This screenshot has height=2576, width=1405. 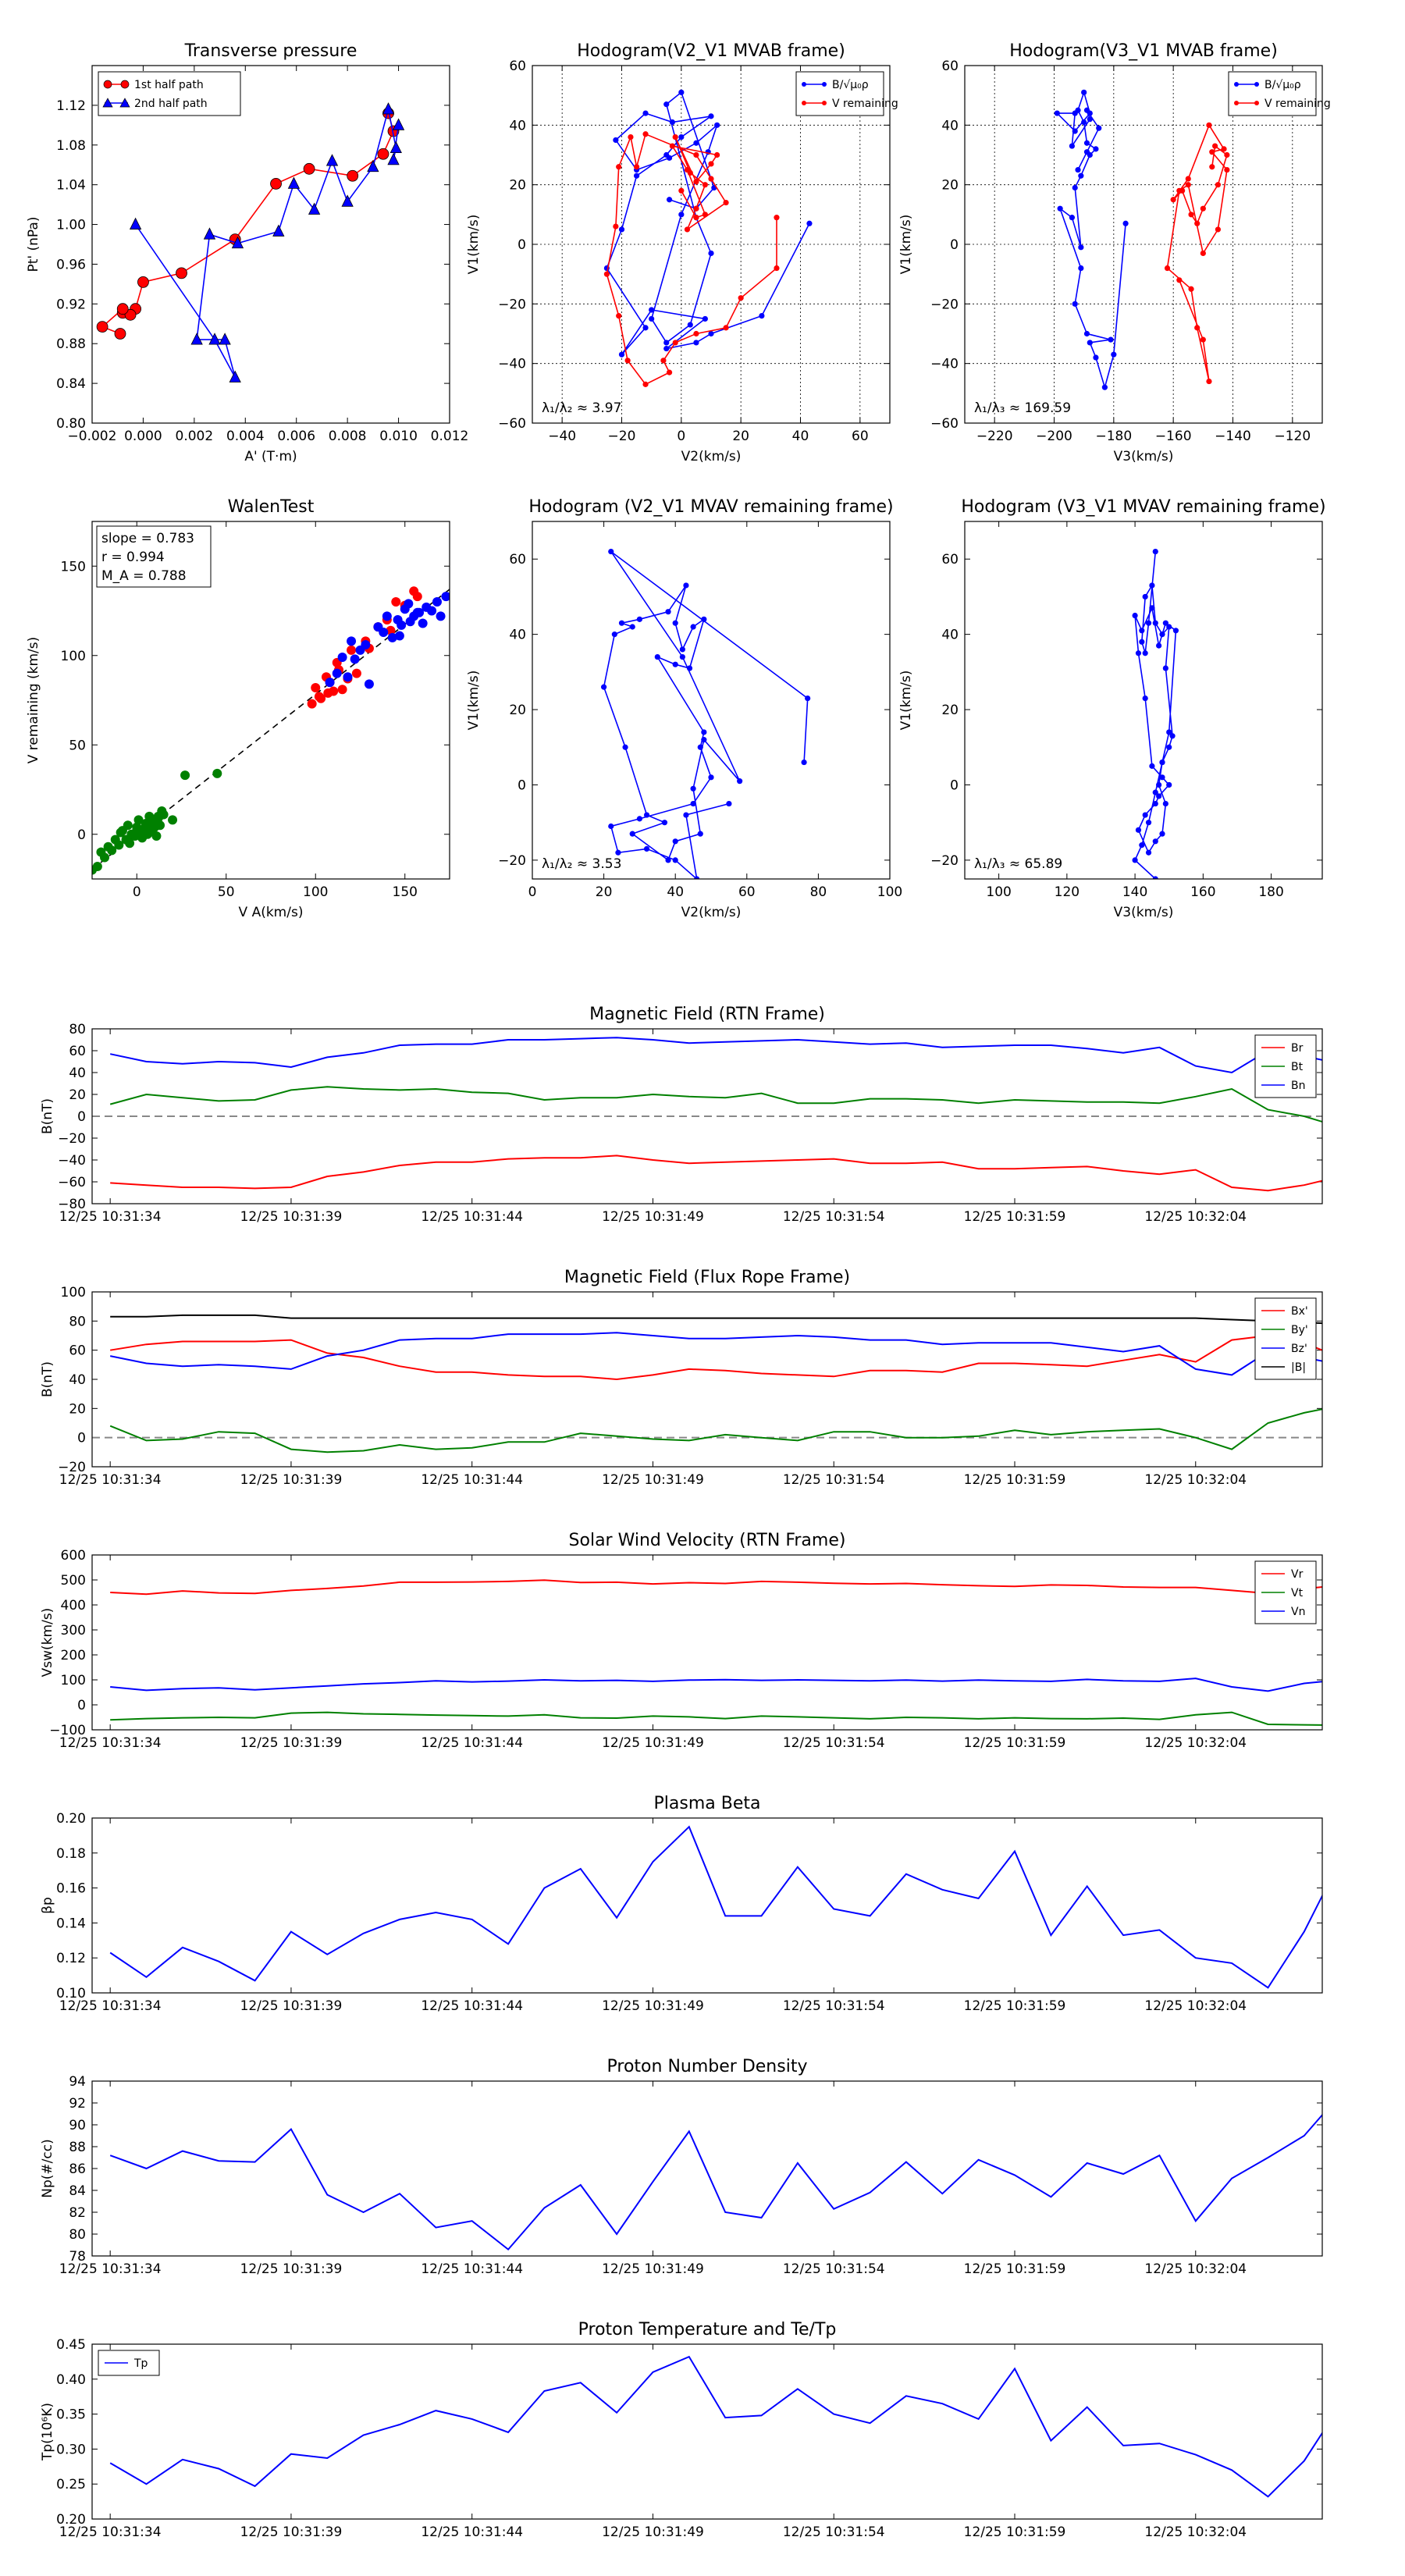 I want to click on chart-title: Proton Number Density, so click(x=708, y=2066).